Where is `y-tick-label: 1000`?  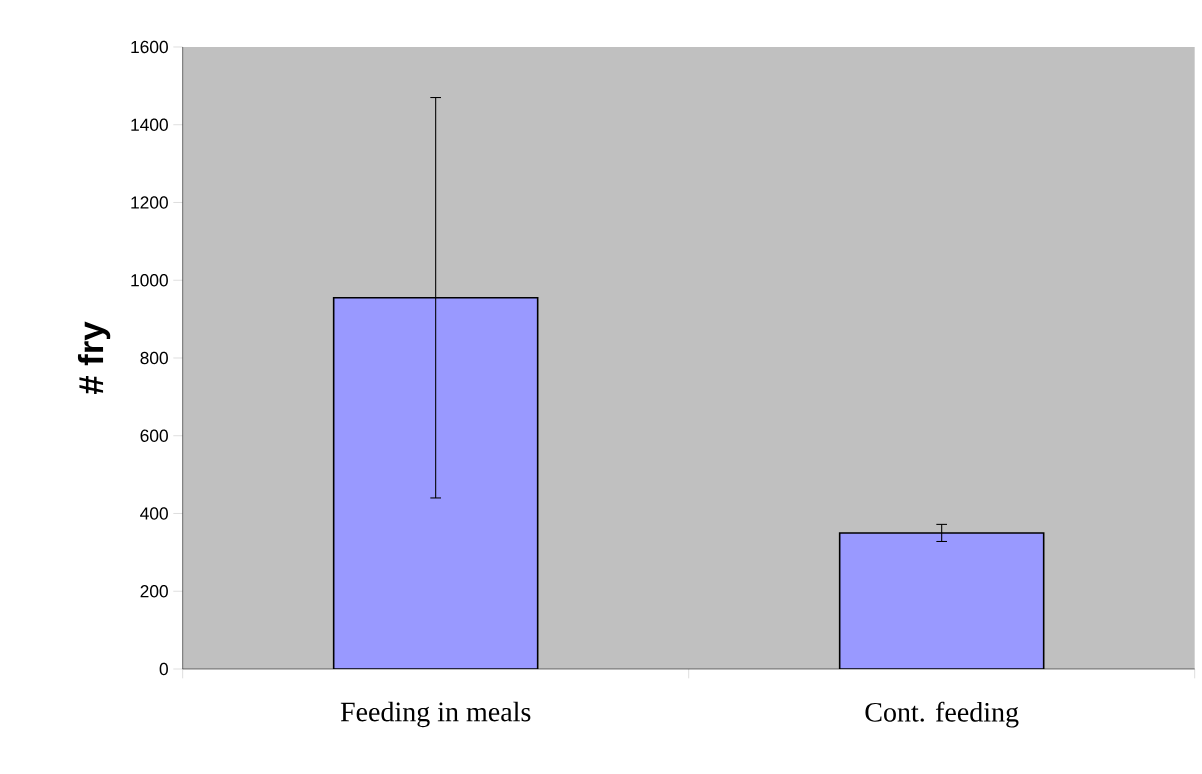 y-tick-label: 1000 is located at coordinates (149, 280).